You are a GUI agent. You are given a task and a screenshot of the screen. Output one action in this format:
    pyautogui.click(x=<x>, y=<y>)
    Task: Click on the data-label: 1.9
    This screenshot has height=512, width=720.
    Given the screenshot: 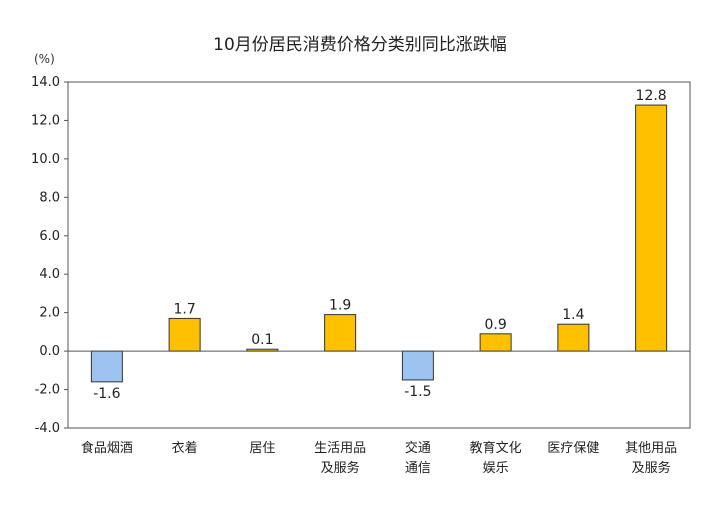 What is the action you would take?
    pyautogui.click(x=340, y=306)
    